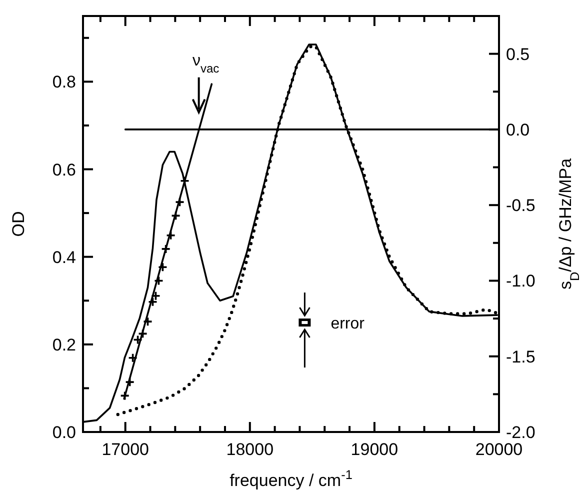  Describe the element at coordinates (374, 449) in the screenshot. I see `x-tick-label: 19000` at that location.